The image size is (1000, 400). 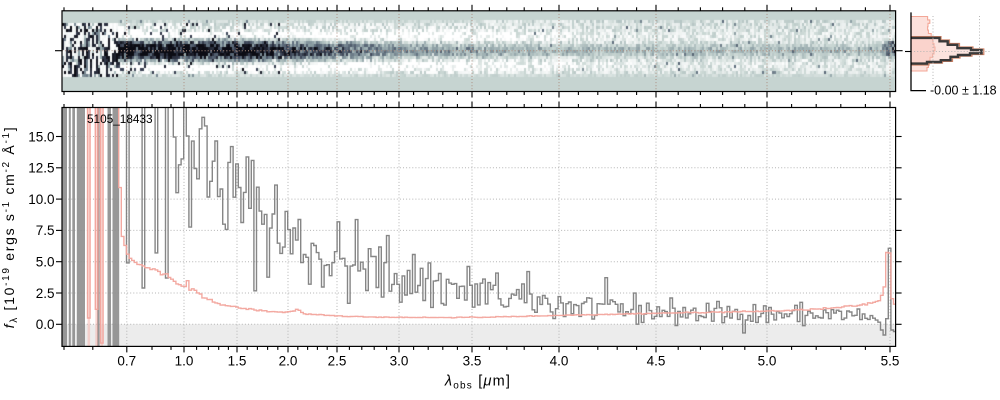 What do you see at coordinates (559, 361) in the screenshot?
I see `svg-text: 4.0` at bounding box center [559, 361].